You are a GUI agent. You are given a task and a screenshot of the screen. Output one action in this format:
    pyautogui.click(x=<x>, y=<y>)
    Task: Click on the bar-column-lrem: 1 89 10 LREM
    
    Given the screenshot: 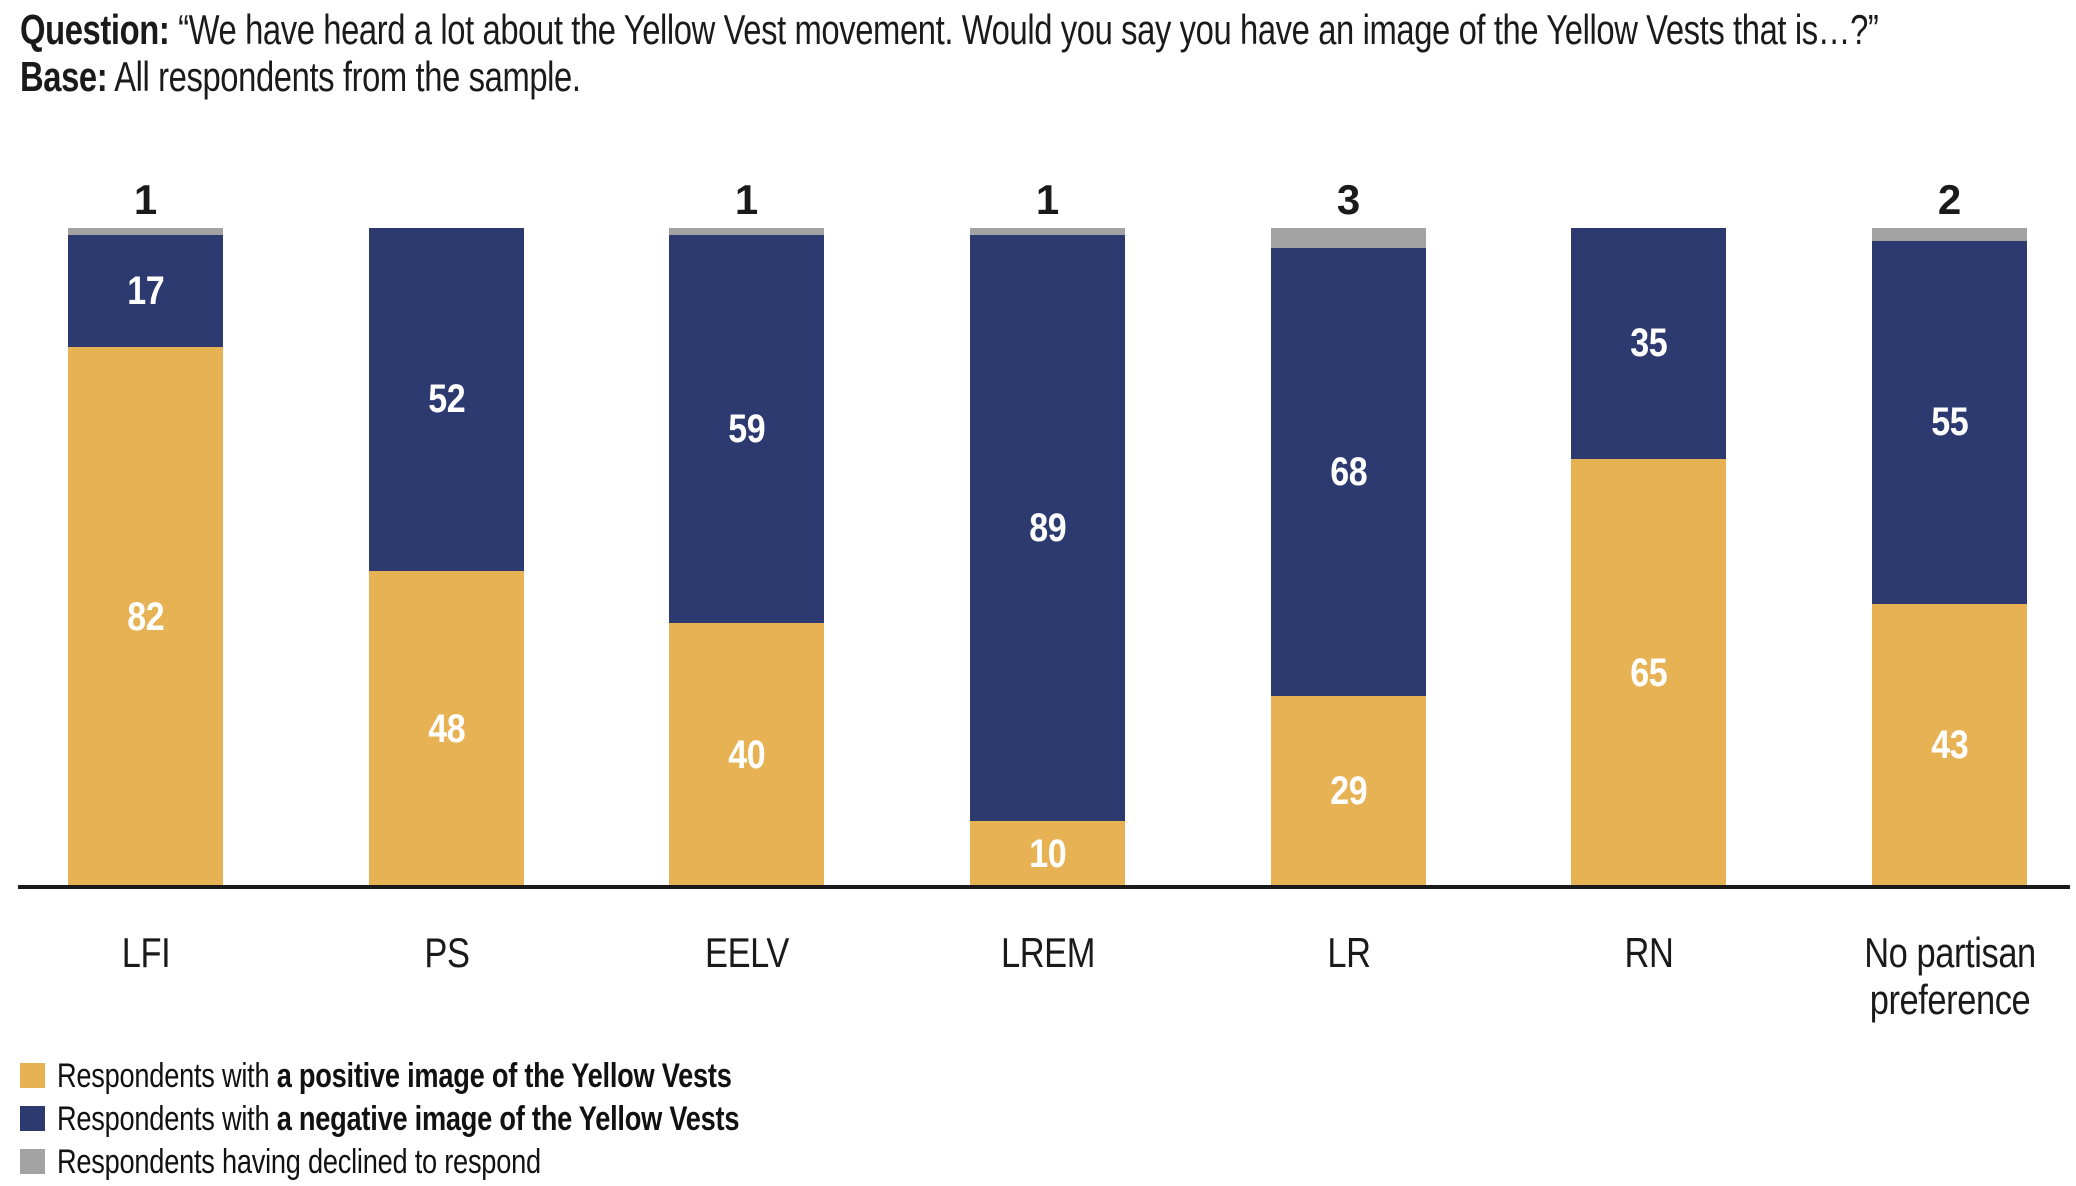 What is the action you would take?
    pyautogui.click(x=1047, y=577)
    